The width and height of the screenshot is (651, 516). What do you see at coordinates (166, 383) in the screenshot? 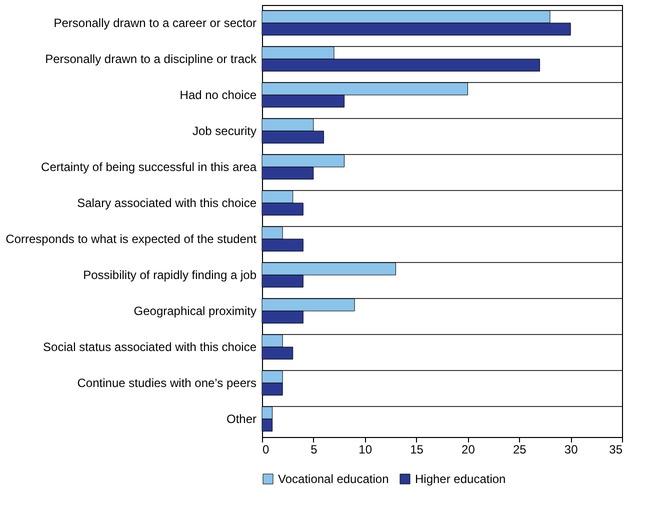
I see `y-tick-label: Continue studies with one’s peers` at bounding box center [166, 383].